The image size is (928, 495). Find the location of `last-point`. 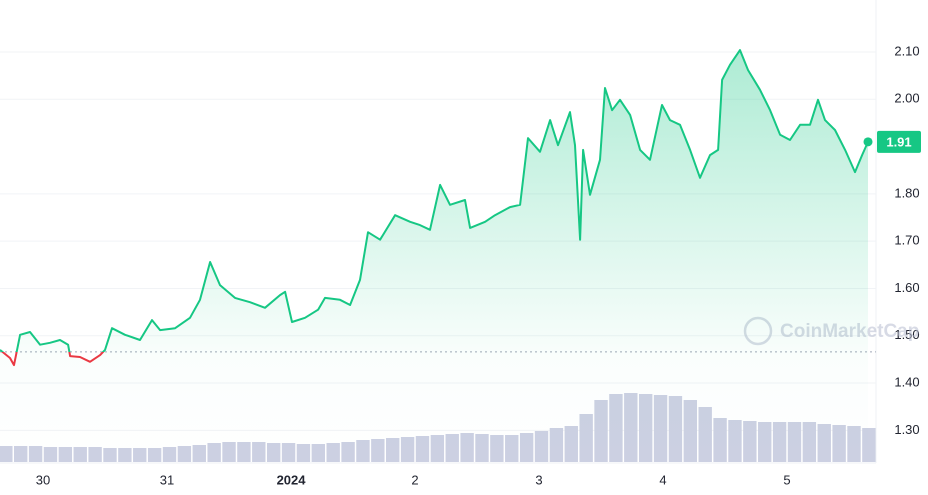

last-point is located at coordinates (868, 142).